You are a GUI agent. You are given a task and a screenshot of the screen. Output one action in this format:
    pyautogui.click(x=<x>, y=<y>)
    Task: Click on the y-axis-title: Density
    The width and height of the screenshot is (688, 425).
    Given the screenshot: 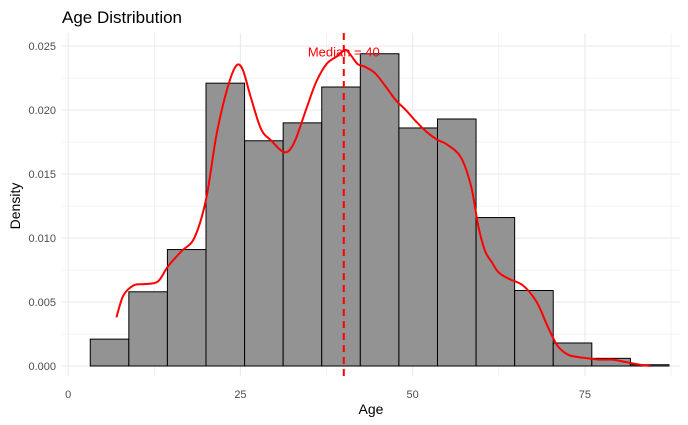 What is the action you would take?
    pyautogui.click(x=15, y=206)
    